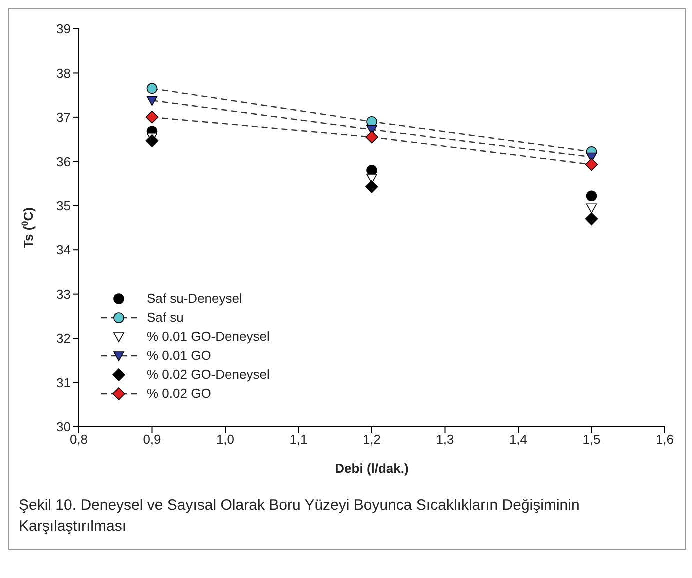 The image size is (692, 578). Describe the element at coordinates (299, 440) in the screenshot. I see `x-tick-label: 1,1` at that location.